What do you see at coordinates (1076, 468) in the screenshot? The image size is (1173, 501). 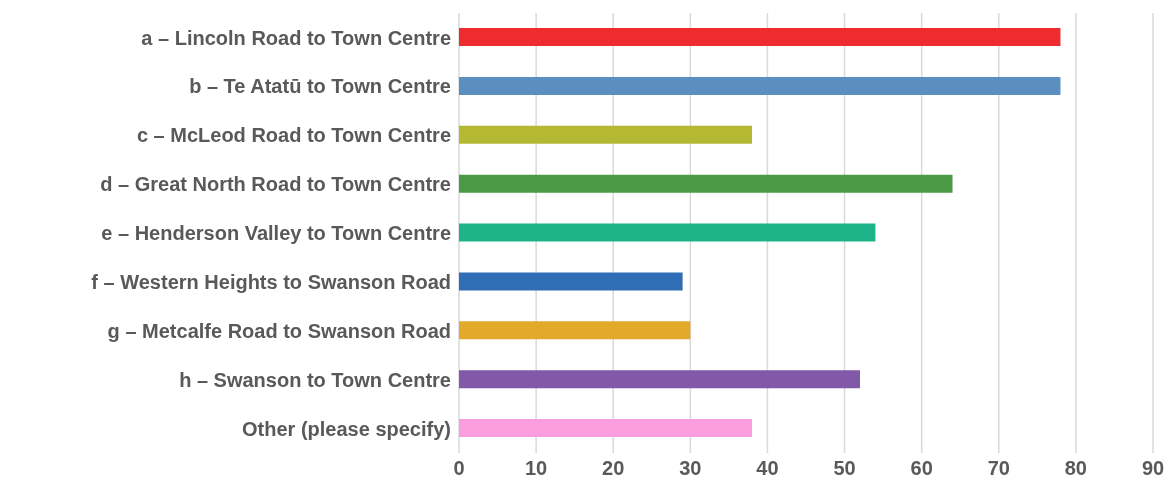 I see `x-tick-label: 80` at bounding box center [1076, 468].